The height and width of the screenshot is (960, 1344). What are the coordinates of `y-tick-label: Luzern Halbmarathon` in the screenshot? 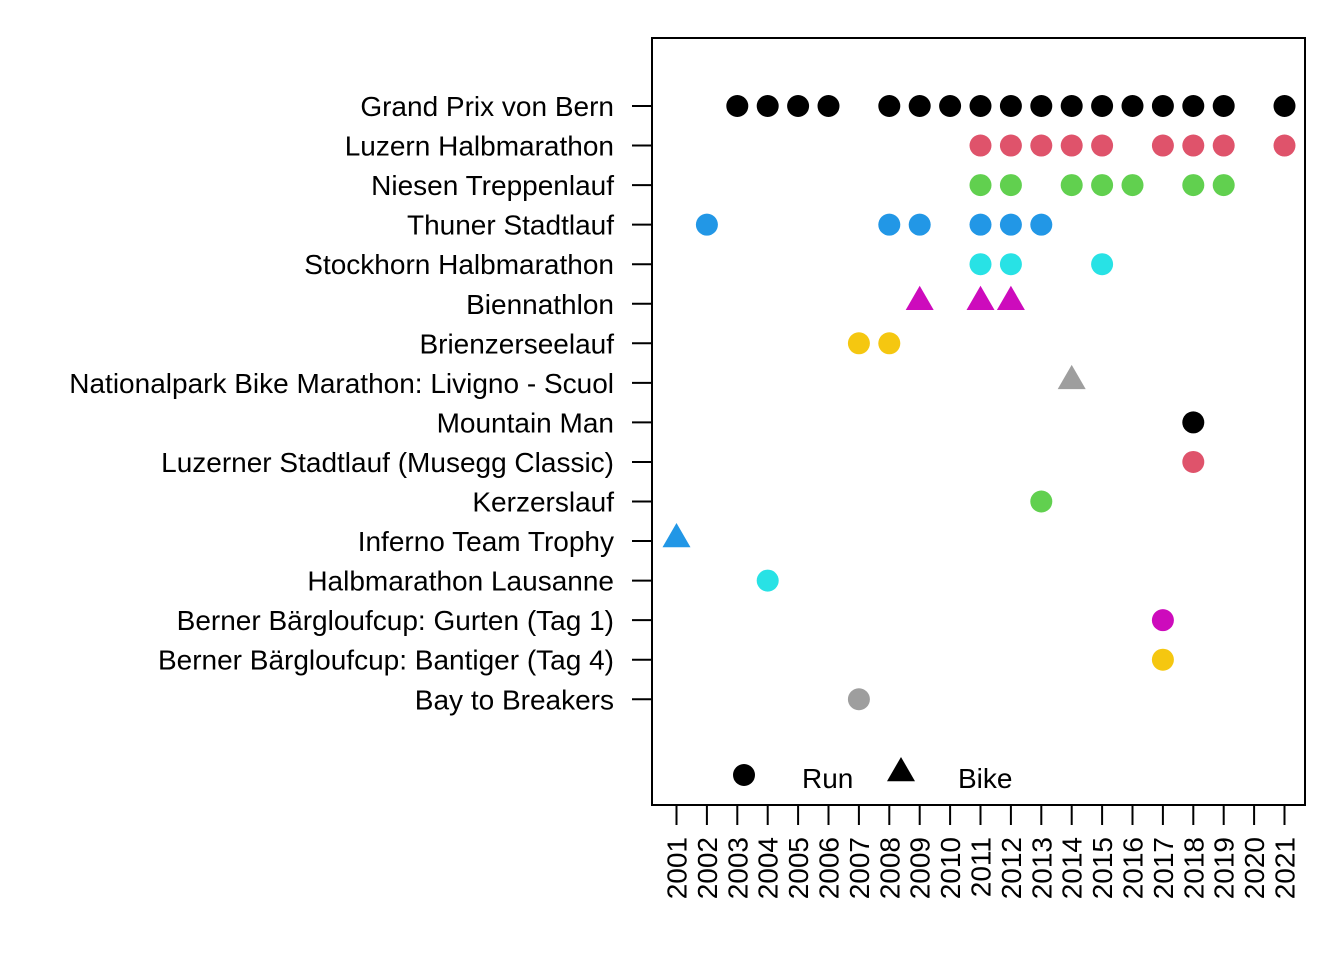 It's located at (479, 146).